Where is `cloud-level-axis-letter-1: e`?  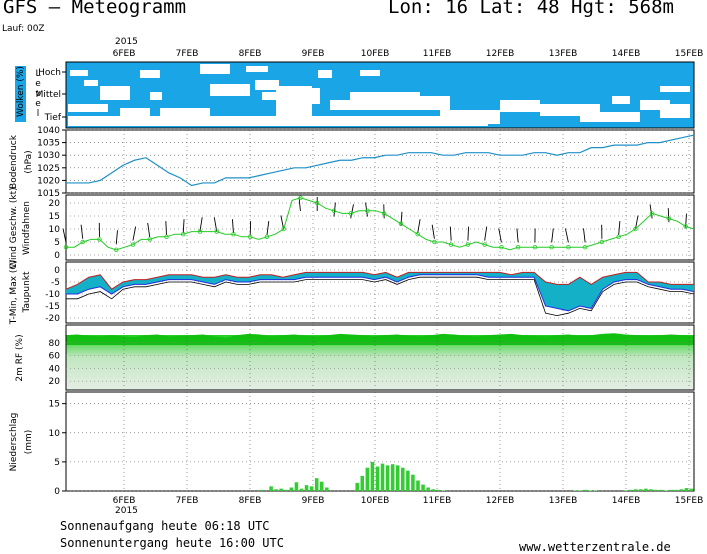 cloud-level-axis-letter-1: e is located at coordinates (38, 84).